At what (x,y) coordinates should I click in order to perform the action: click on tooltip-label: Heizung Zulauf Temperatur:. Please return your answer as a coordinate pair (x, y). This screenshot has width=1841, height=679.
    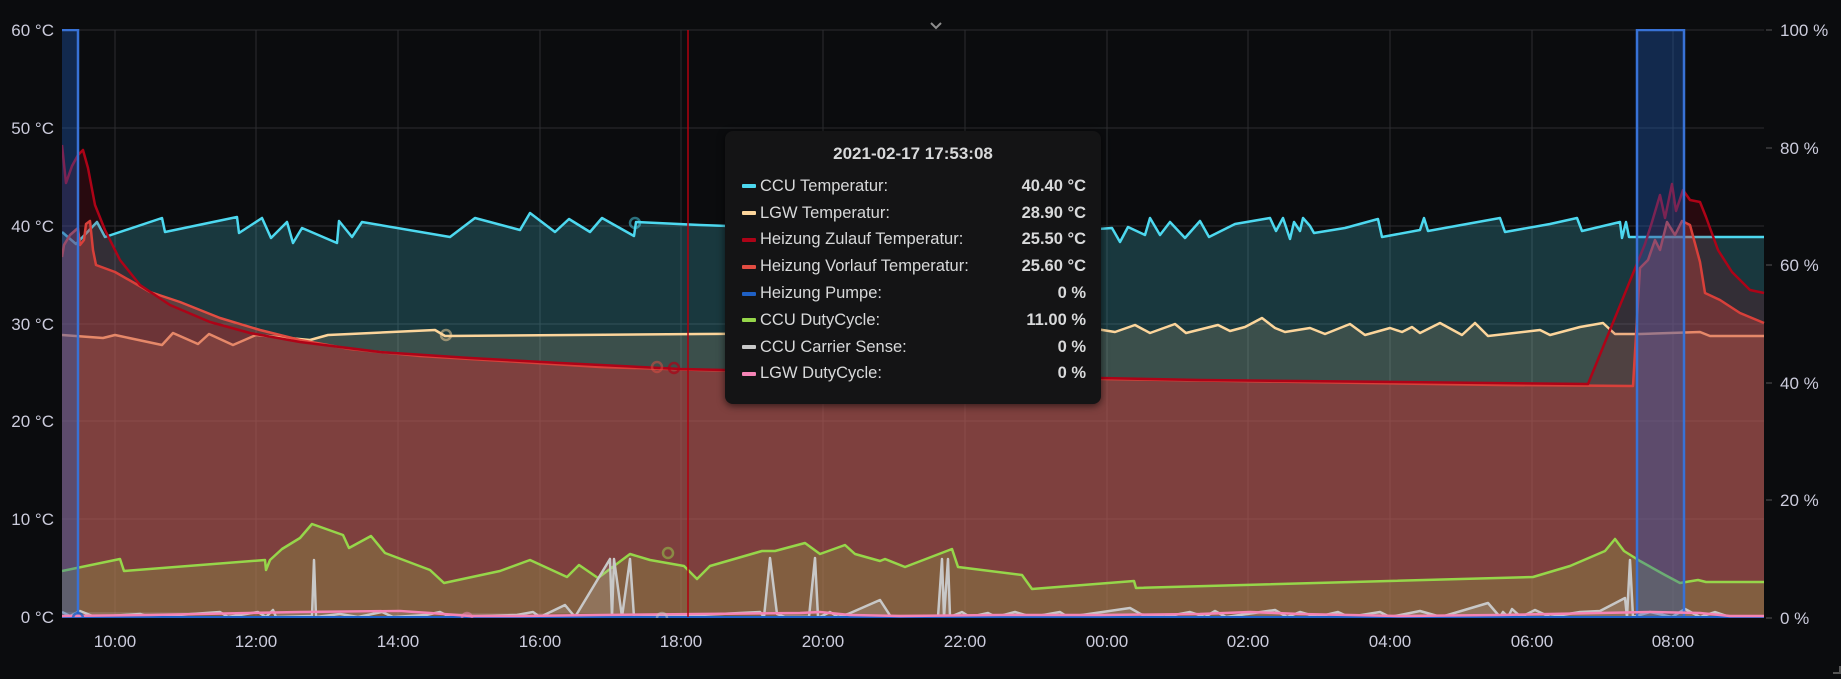
    Looking at the image, I should click on (862, 239).